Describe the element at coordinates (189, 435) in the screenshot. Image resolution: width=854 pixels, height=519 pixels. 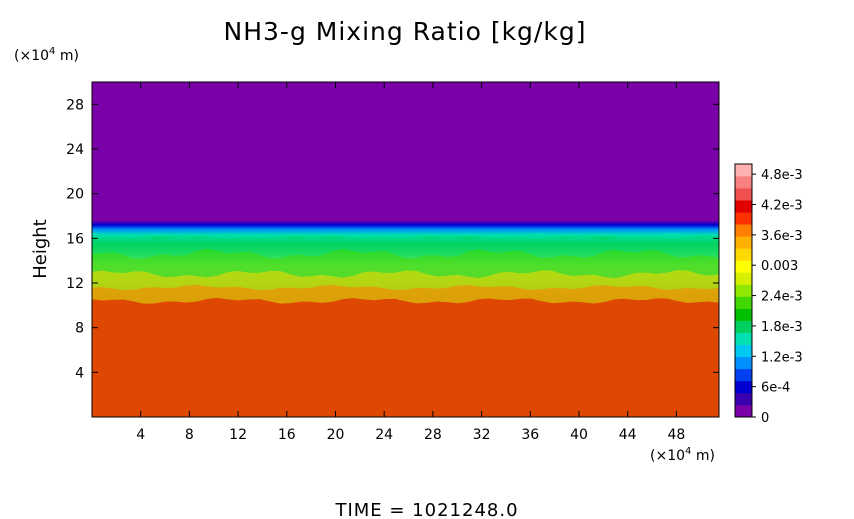
I see `x-tick-label: 8` at that location.